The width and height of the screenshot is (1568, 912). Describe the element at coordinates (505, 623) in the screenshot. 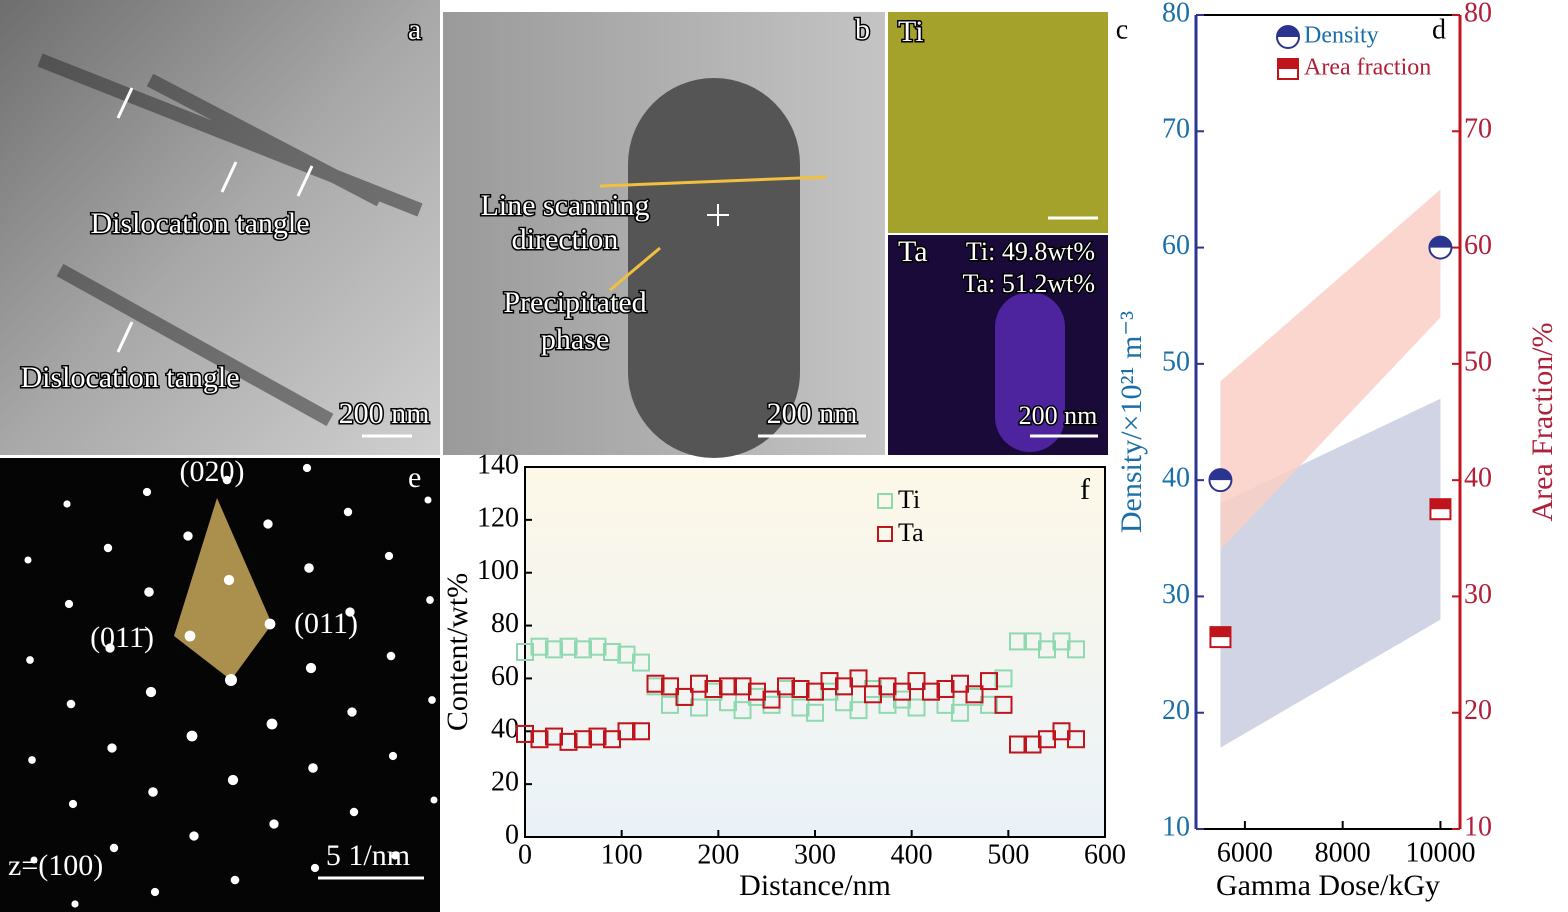

I see `y-tick-label: 80` at that location.